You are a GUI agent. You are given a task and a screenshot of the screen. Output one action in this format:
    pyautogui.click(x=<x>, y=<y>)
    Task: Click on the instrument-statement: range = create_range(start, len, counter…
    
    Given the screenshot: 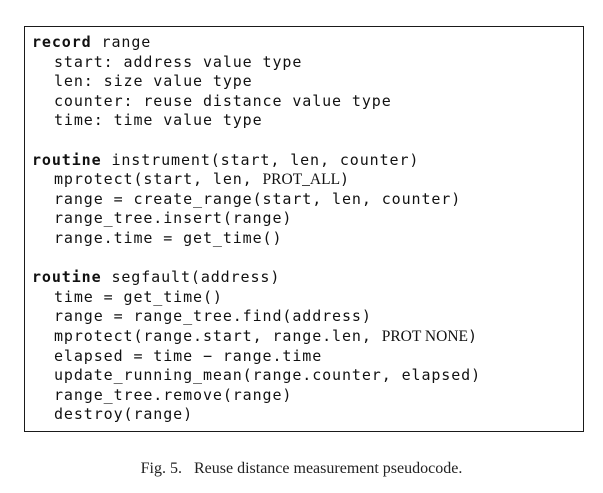 What is the action you would take?
    pyautogui.click(x=258, y=198)
    